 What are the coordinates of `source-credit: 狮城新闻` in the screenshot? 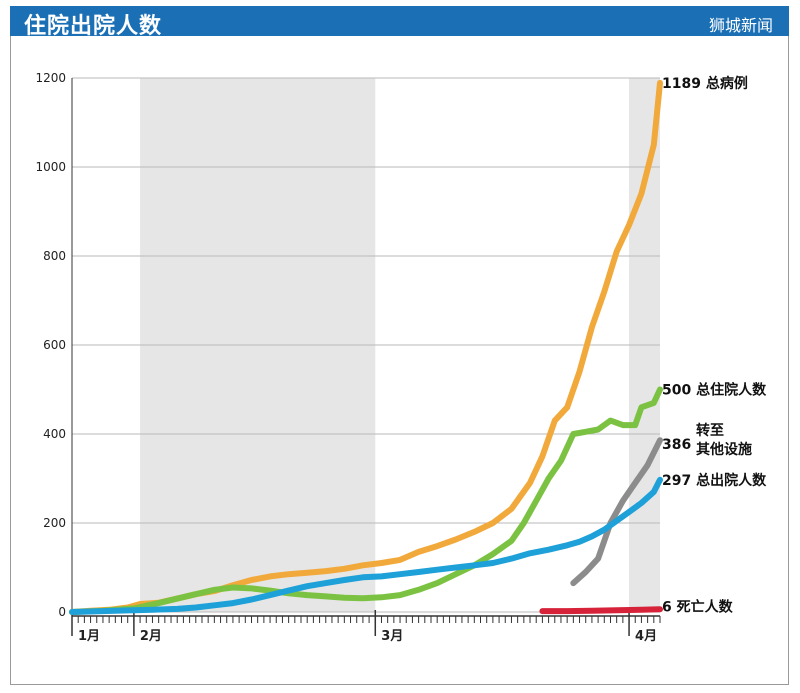 It's located at (740, 25).